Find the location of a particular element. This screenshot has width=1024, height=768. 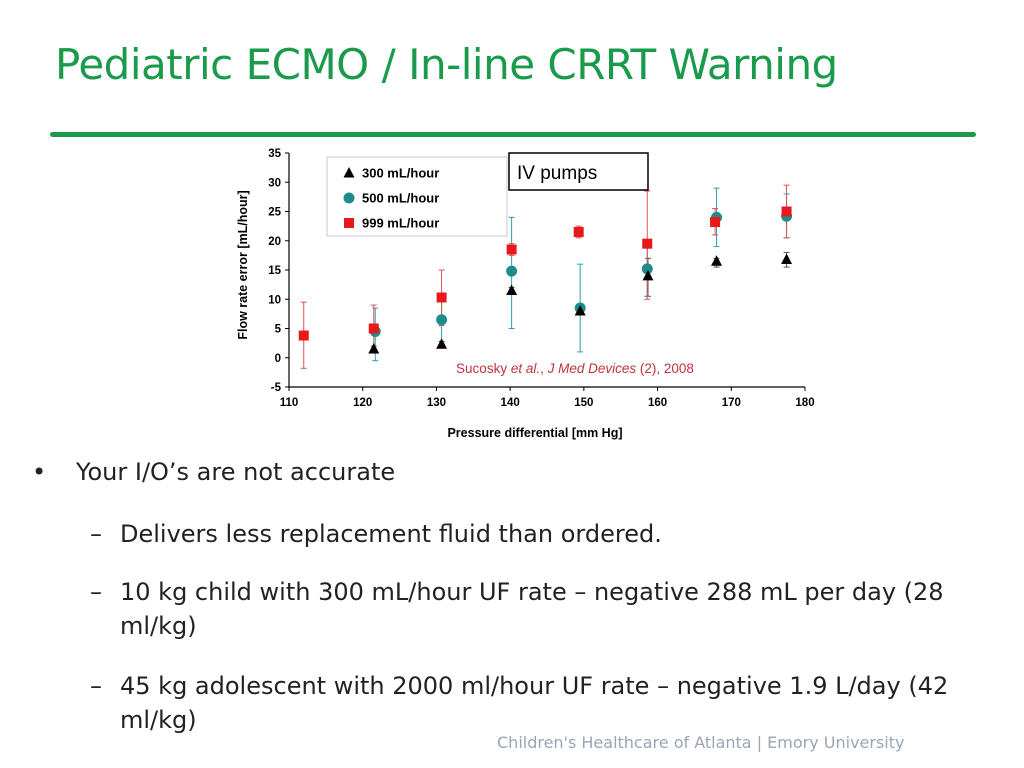

y-tick-label: 10 is located at coordinates (274, 300).